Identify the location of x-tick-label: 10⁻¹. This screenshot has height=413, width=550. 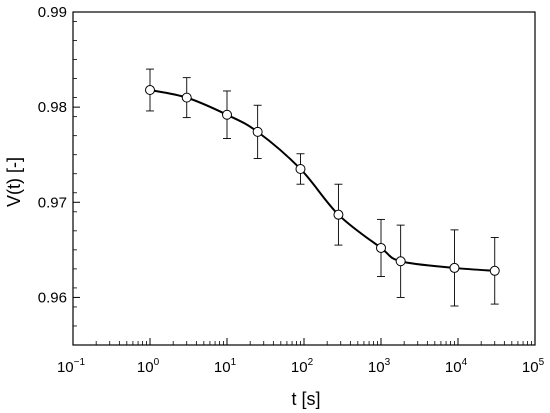
(71, 366).